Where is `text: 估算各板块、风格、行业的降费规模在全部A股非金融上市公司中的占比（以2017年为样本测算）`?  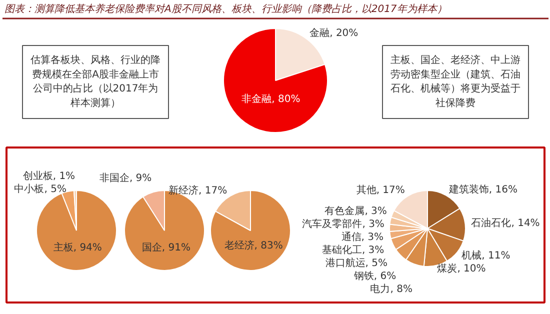
text: 估算各板块、风格、行业的降费规模在全部A股非金融上市公司中的占比（以2017年为样本测算） is located at coordinates (95, 81).